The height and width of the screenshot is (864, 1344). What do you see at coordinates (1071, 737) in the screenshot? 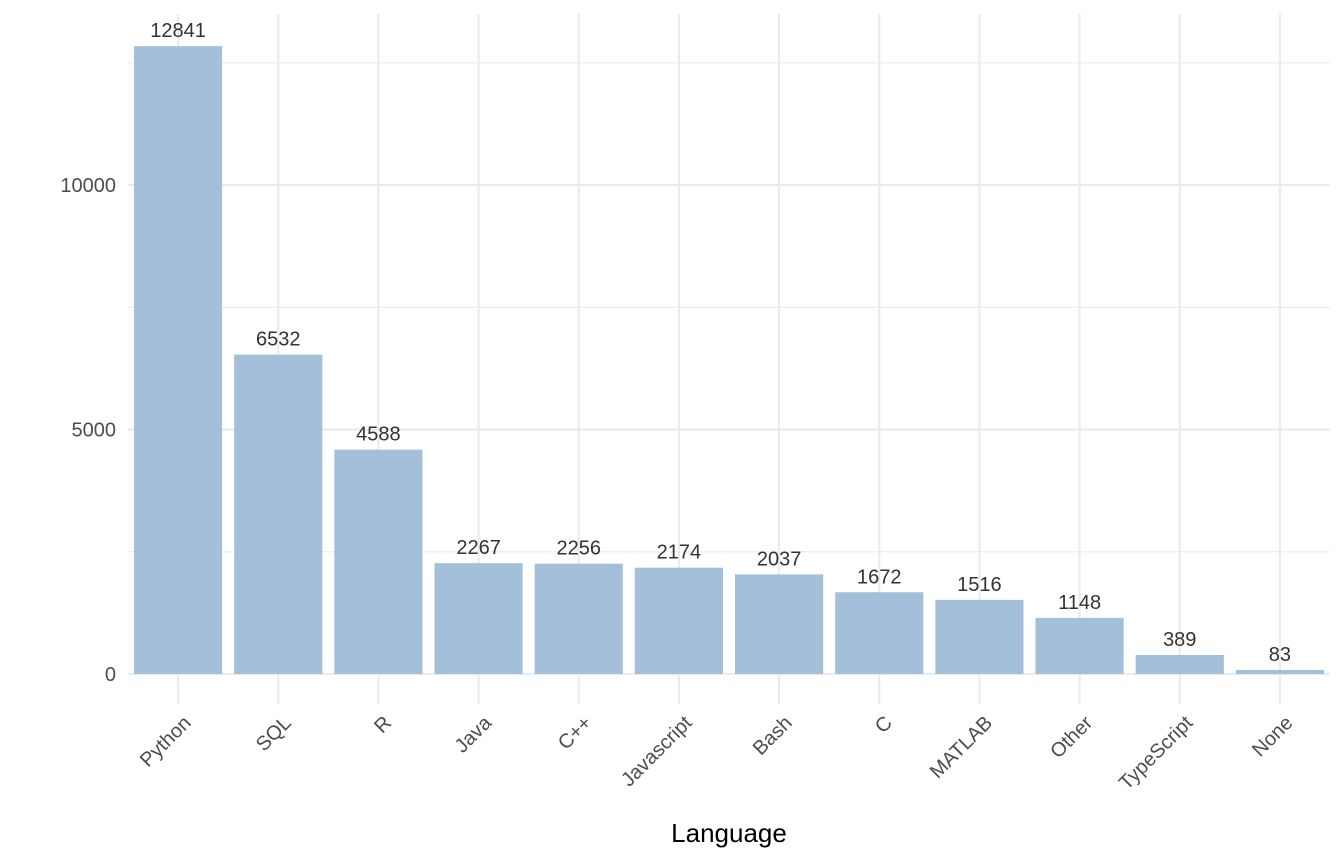
I see `x-tick-label: Other` at bounding box center [1071, 737].